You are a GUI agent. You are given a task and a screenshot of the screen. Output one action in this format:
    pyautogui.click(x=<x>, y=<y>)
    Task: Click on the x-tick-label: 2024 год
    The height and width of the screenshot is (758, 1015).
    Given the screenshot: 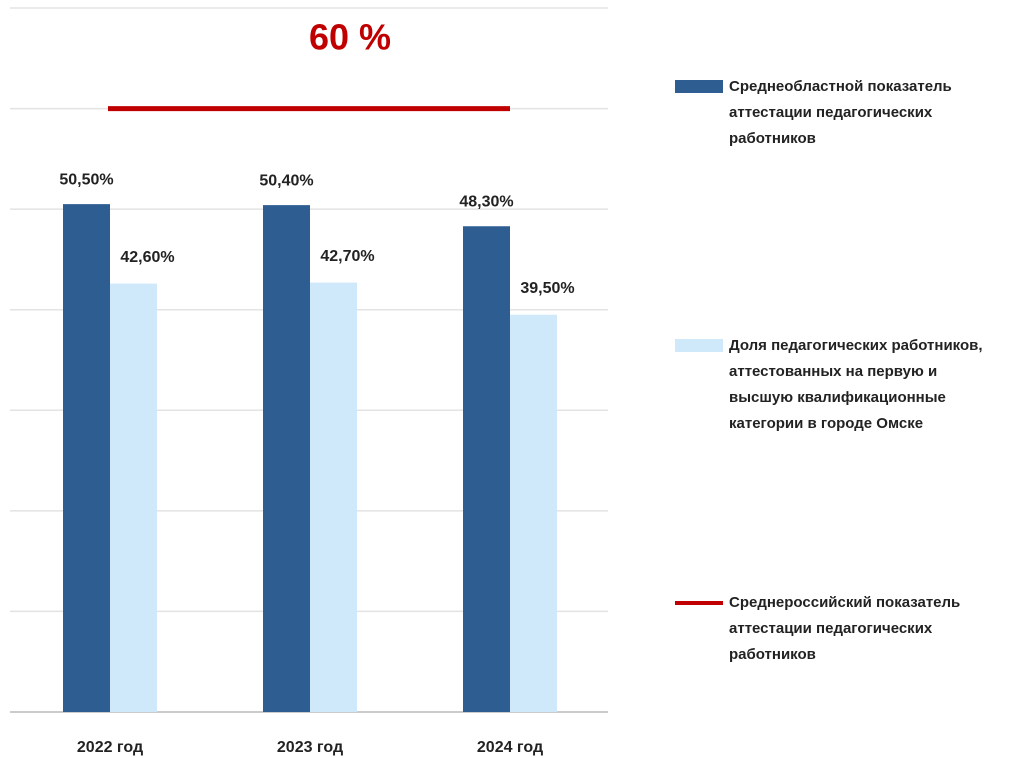 What is the action you would take?
    pyautogui.click(x=510, y=747)
    